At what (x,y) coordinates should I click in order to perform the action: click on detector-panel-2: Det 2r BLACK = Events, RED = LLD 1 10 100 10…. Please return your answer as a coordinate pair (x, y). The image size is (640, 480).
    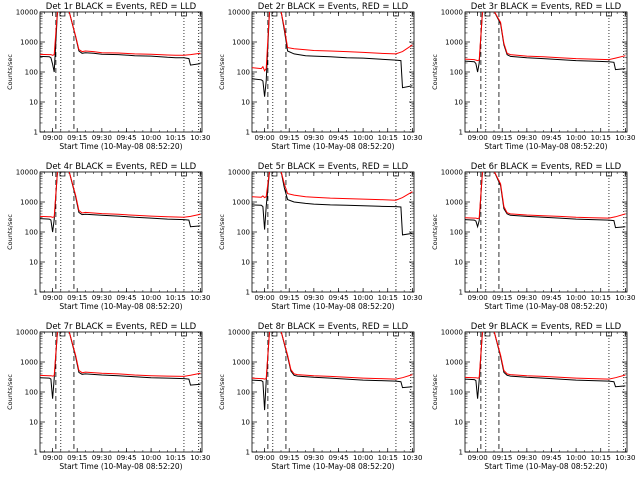
    Looking at the image, I should click on (320, 76).